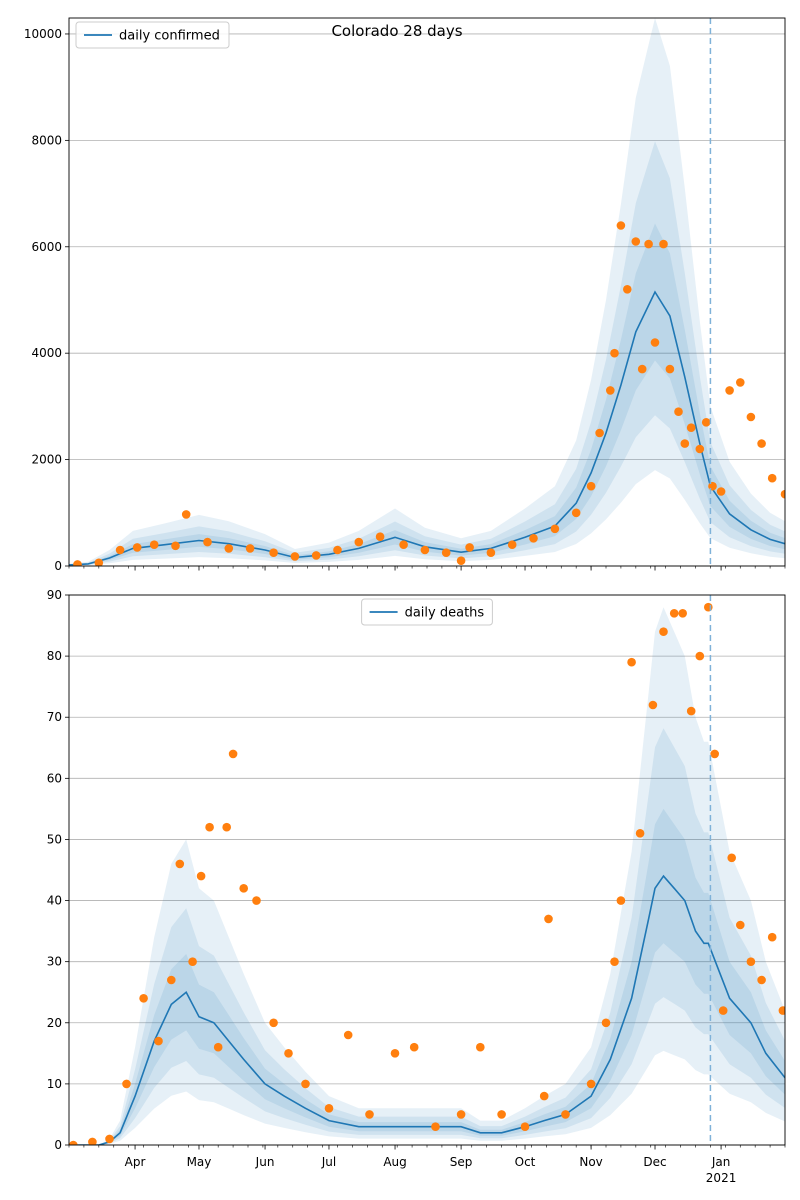 The image size is (800, 1200). What do you see at coordinates (445, 613) in the screenshot?
I see `legend-label-1: daily deaths` at bounding box center [445, 613].